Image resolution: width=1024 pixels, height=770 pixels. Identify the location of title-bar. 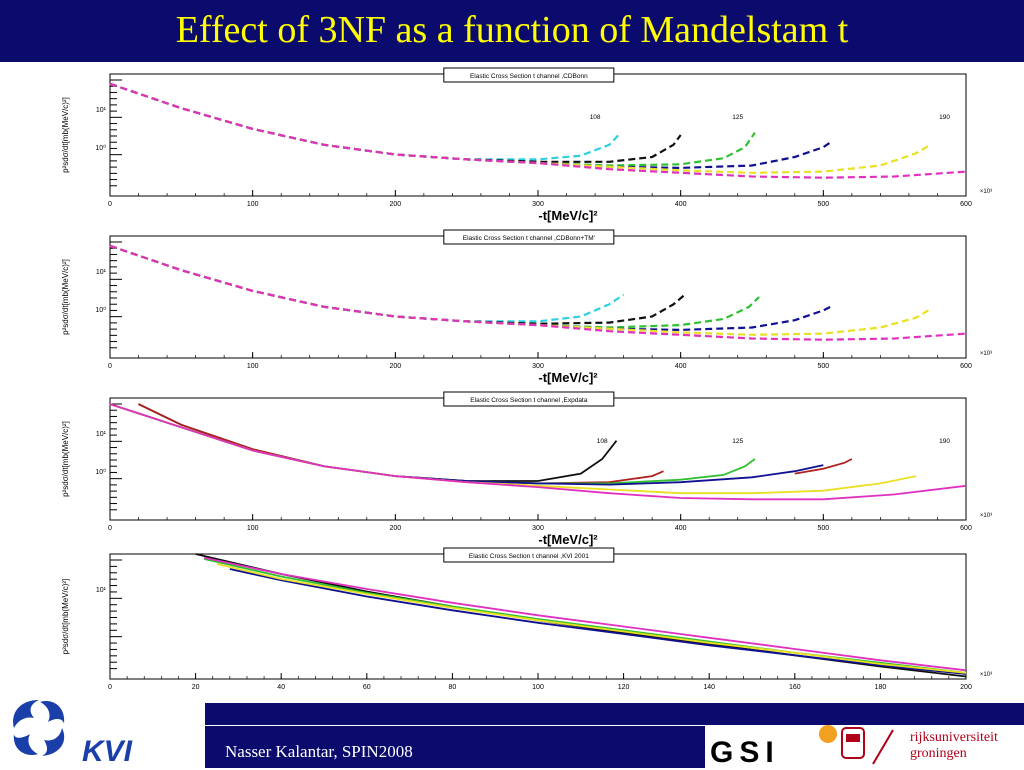
(512, 31).